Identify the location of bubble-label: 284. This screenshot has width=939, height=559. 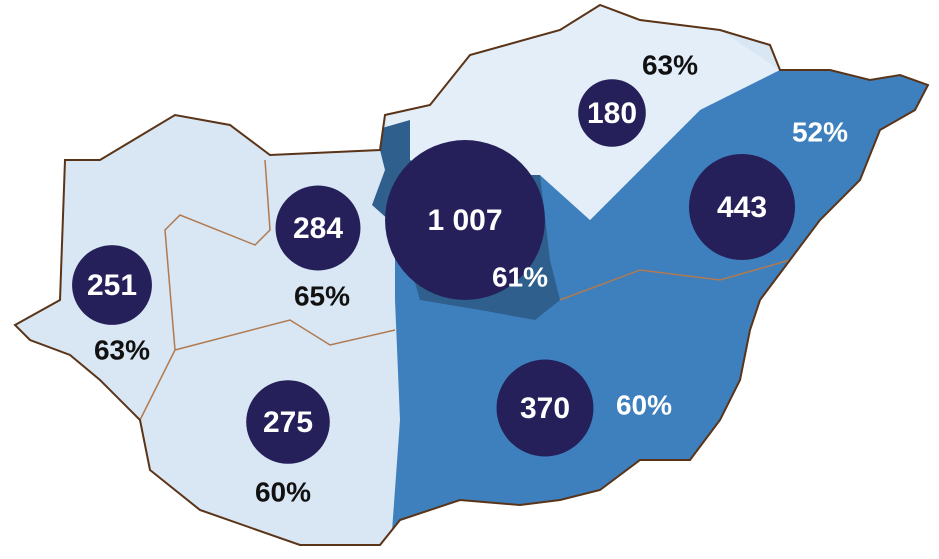
(318, 228).